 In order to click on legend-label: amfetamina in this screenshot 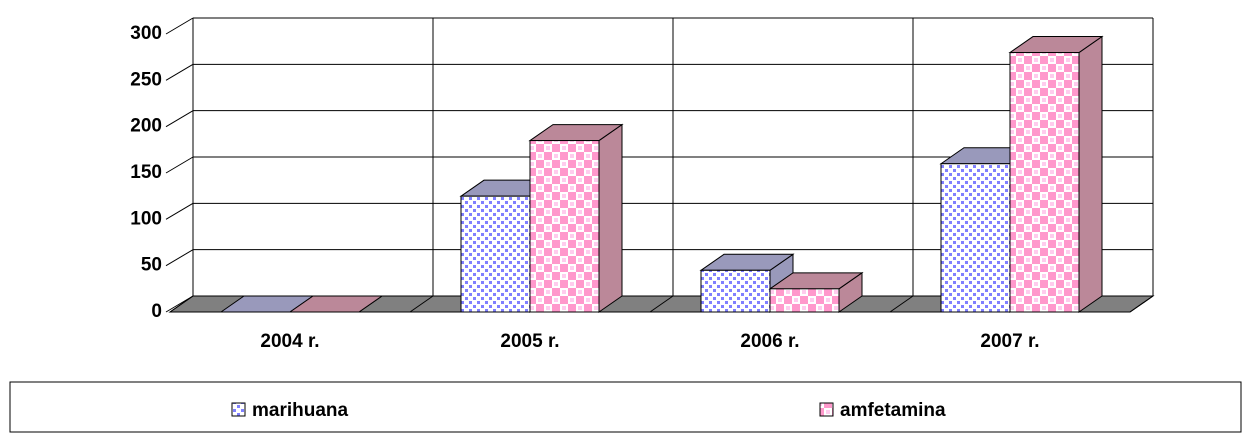, I will do `click(893, 410)`.